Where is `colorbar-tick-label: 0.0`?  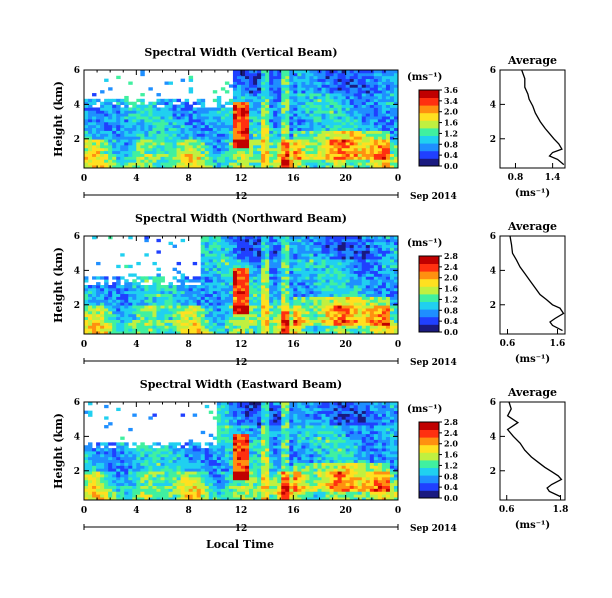
colorbar-tick-label: 0.0 is located at coordinates (451, 166).